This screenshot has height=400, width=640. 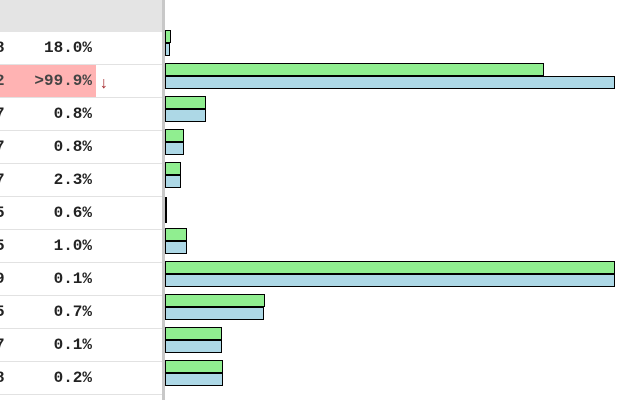 I want to click on table-header, so click(x=81, y=16).